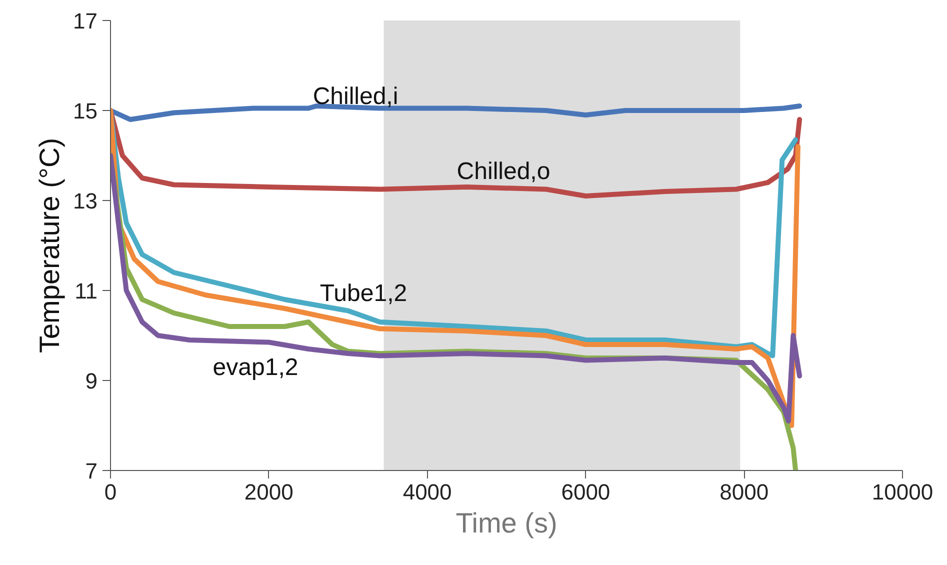 This screenshot has height=565, width=947. Describe the element at coordinates (91, 471) in the screenshot. I see `y-tick-label: 7` at that location.